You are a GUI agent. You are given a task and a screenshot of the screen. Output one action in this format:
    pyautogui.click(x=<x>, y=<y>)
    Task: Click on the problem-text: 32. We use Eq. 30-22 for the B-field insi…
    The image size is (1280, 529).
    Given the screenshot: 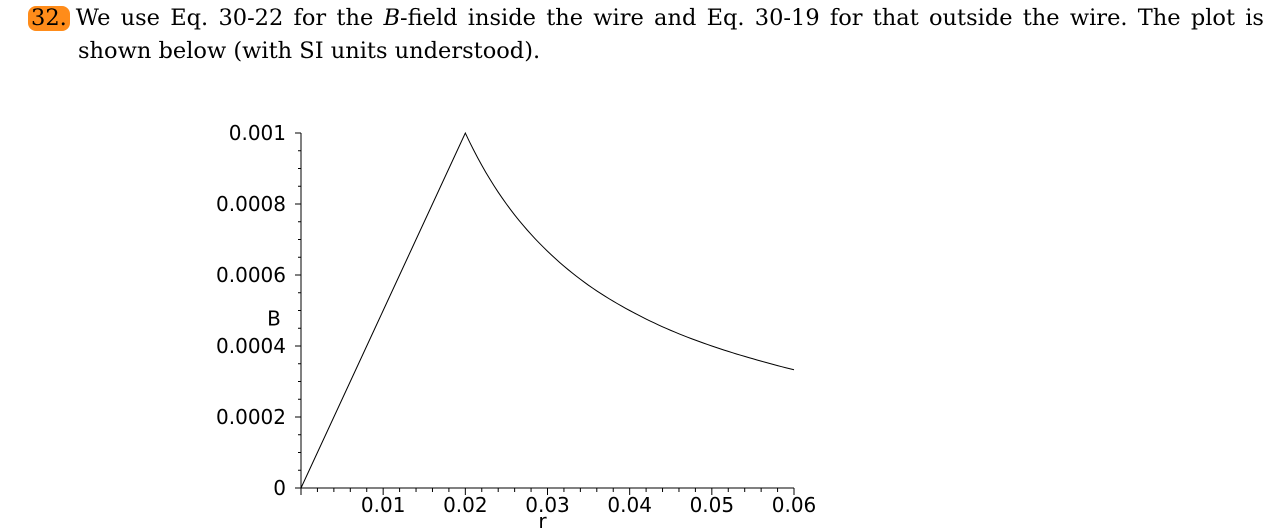 What is the action you would take?
    pyautogui.click(x=646, y=35)
    